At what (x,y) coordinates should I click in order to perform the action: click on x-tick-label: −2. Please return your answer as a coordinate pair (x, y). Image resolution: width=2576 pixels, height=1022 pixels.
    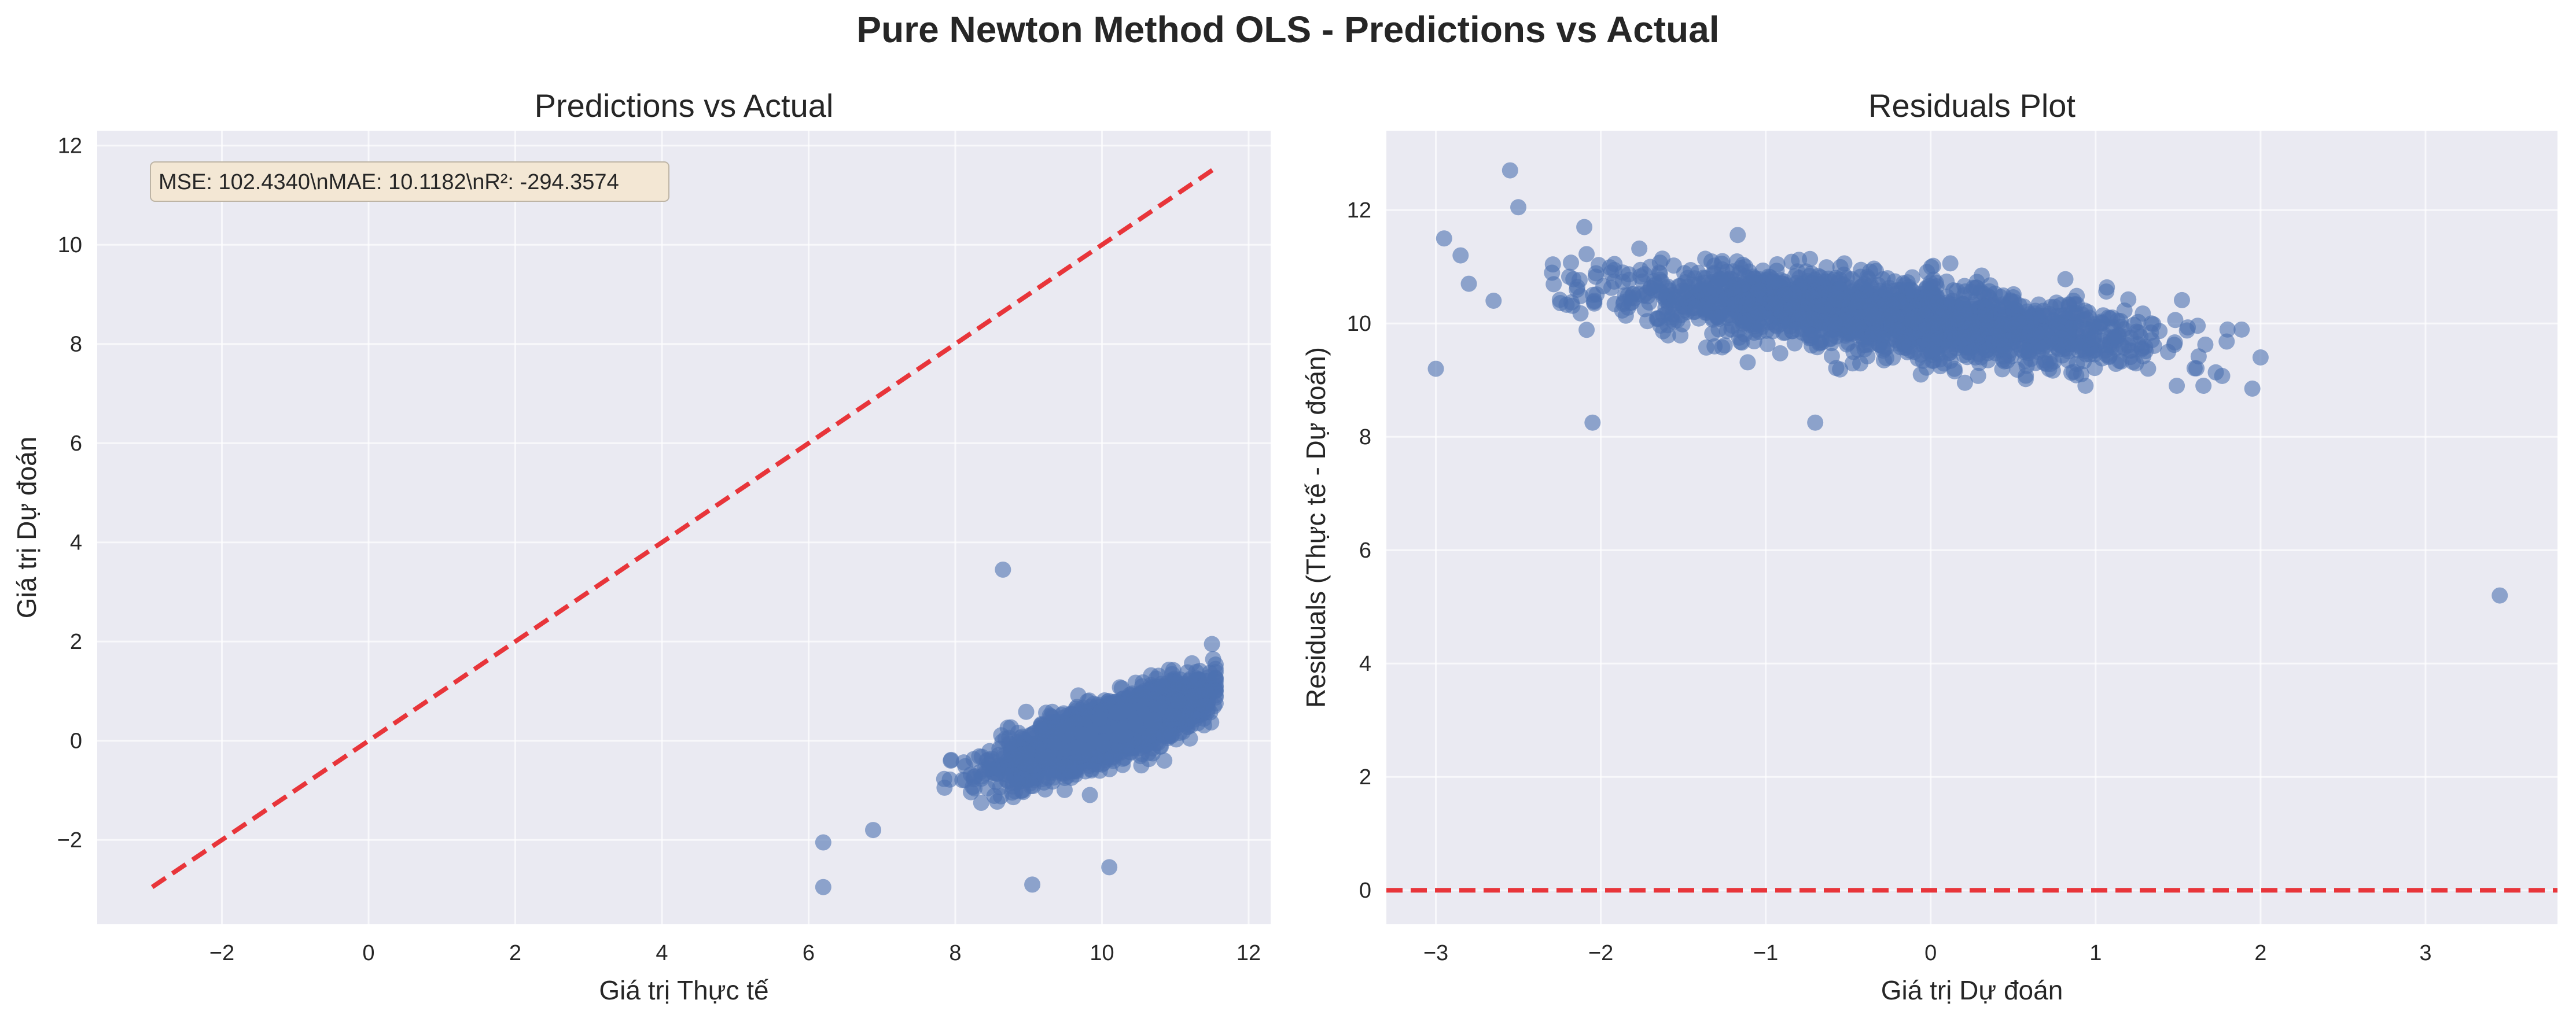
    Looking at the image, I should click on (1600, 953).